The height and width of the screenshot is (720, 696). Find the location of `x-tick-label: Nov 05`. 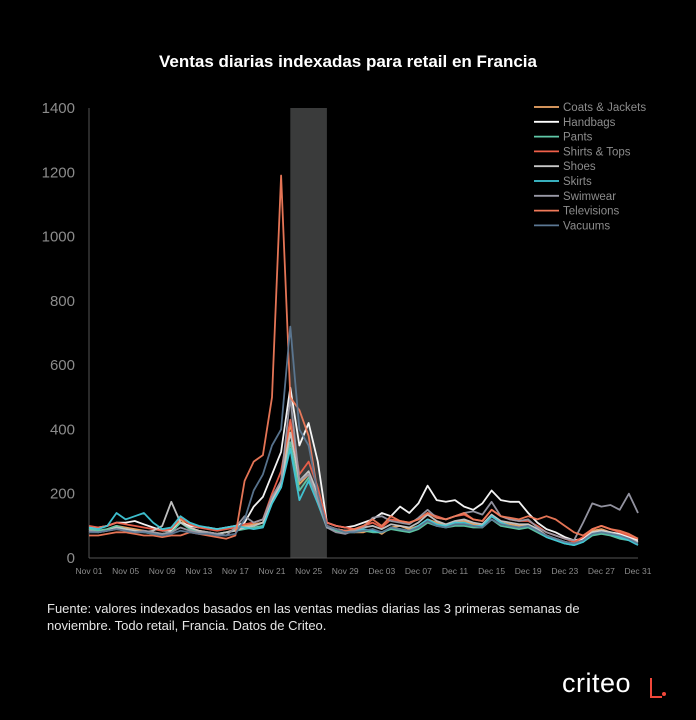

x-tick-label: Nov 05 is located at coordinates (125, 571).